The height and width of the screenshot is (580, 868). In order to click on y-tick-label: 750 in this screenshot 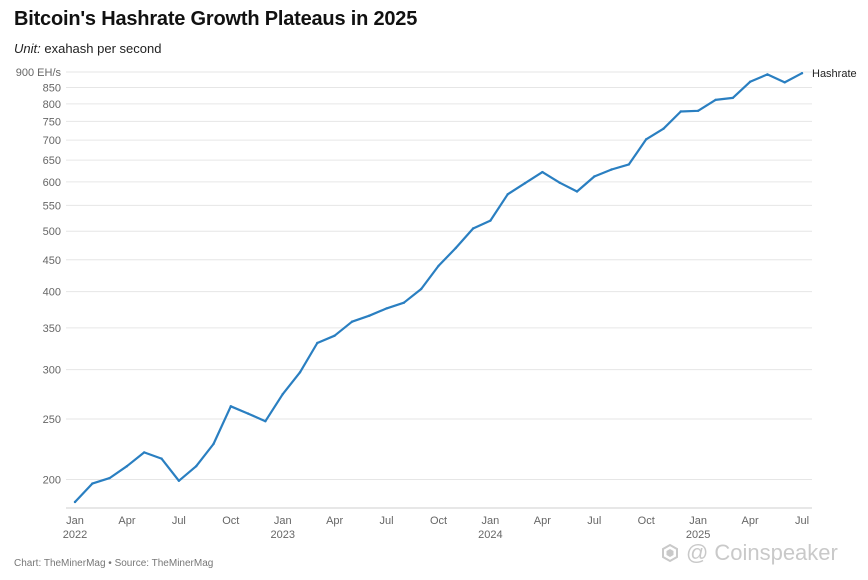, I will do `click(52, 122)`.